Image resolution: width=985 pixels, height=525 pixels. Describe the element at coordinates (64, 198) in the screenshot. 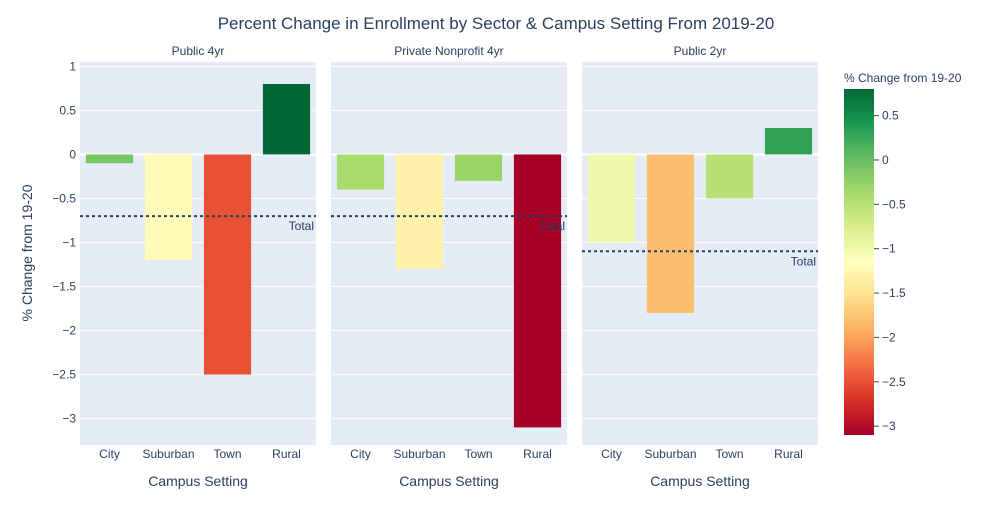

I see `y-tick-label: −0.5` at that location.